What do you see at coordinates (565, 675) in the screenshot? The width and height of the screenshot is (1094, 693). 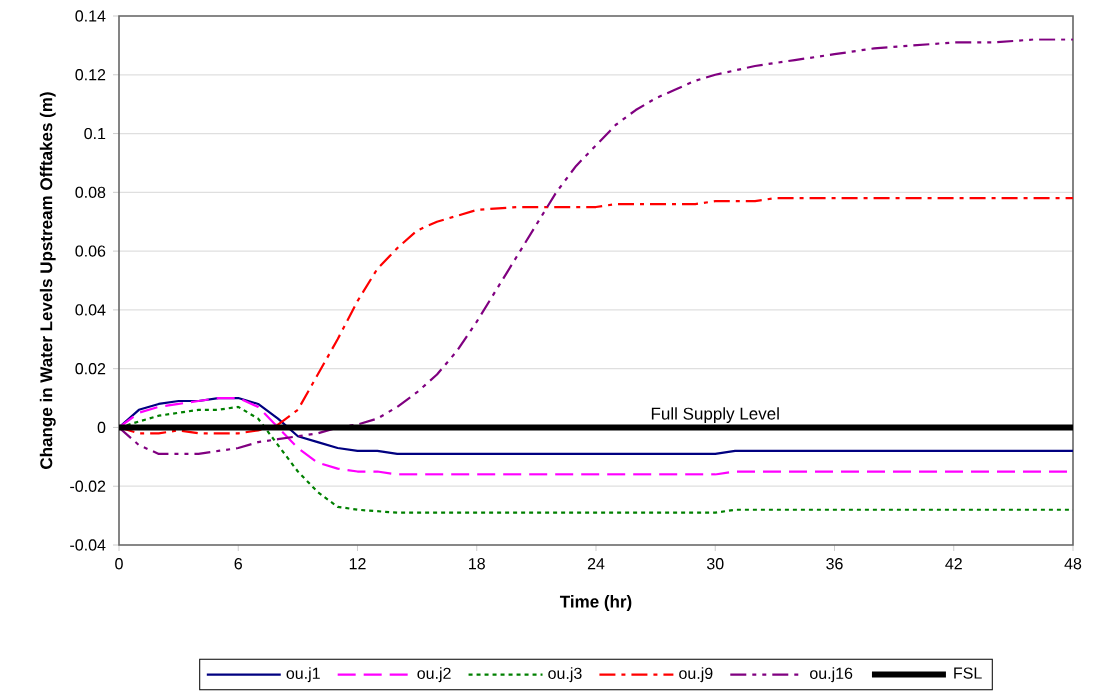 I see `legend-label: ou.j3` at bounding box center [565, 675].